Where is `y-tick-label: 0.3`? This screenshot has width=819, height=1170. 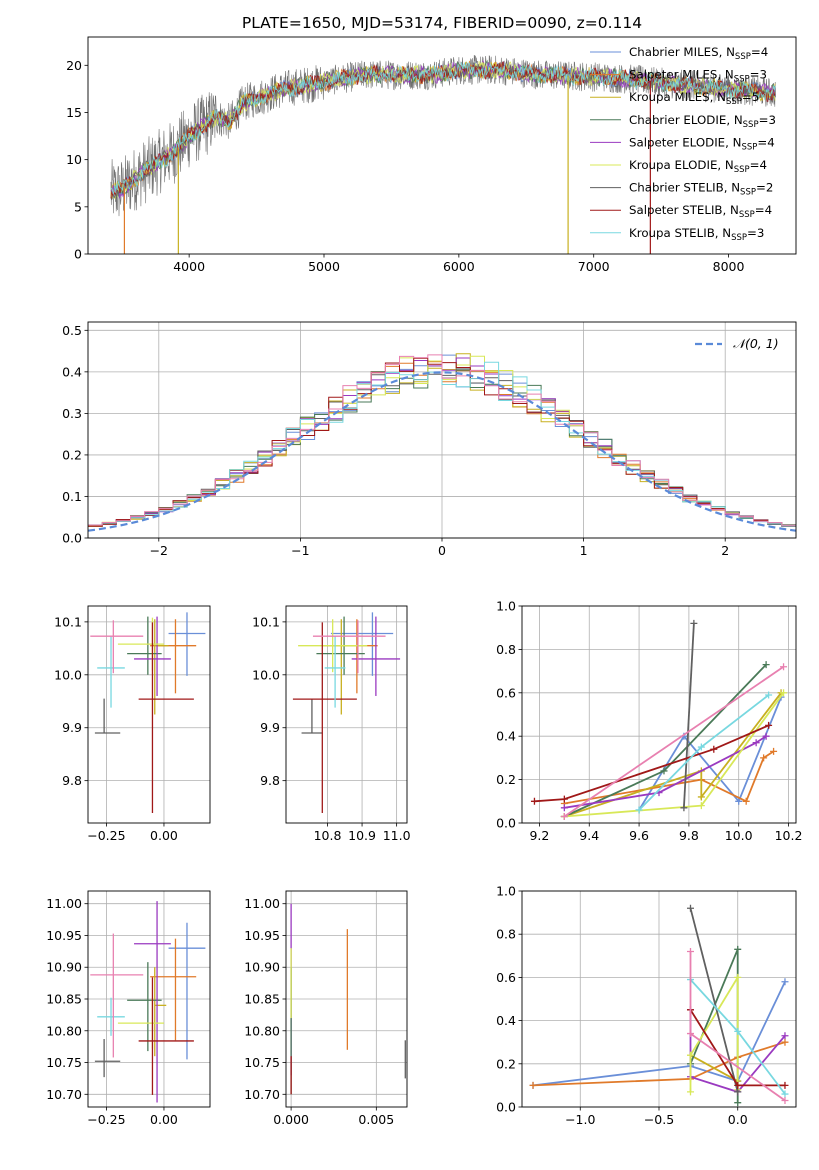 y-tick-label: 0.3 is located at coordinates (72, 413).